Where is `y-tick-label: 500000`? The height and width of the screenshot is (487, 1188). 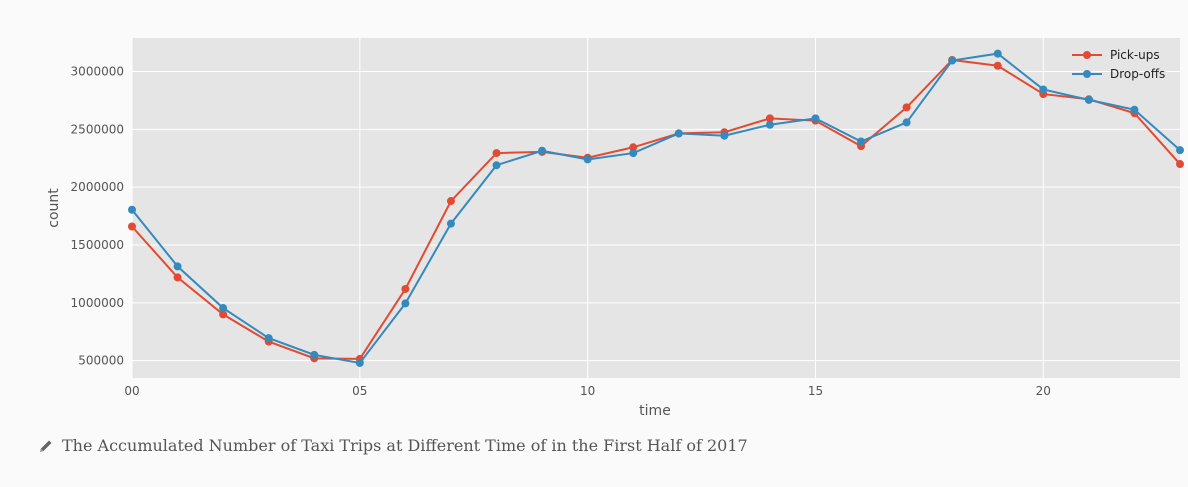
y-tick-label: 500000 is located at coordinates (101, 361).